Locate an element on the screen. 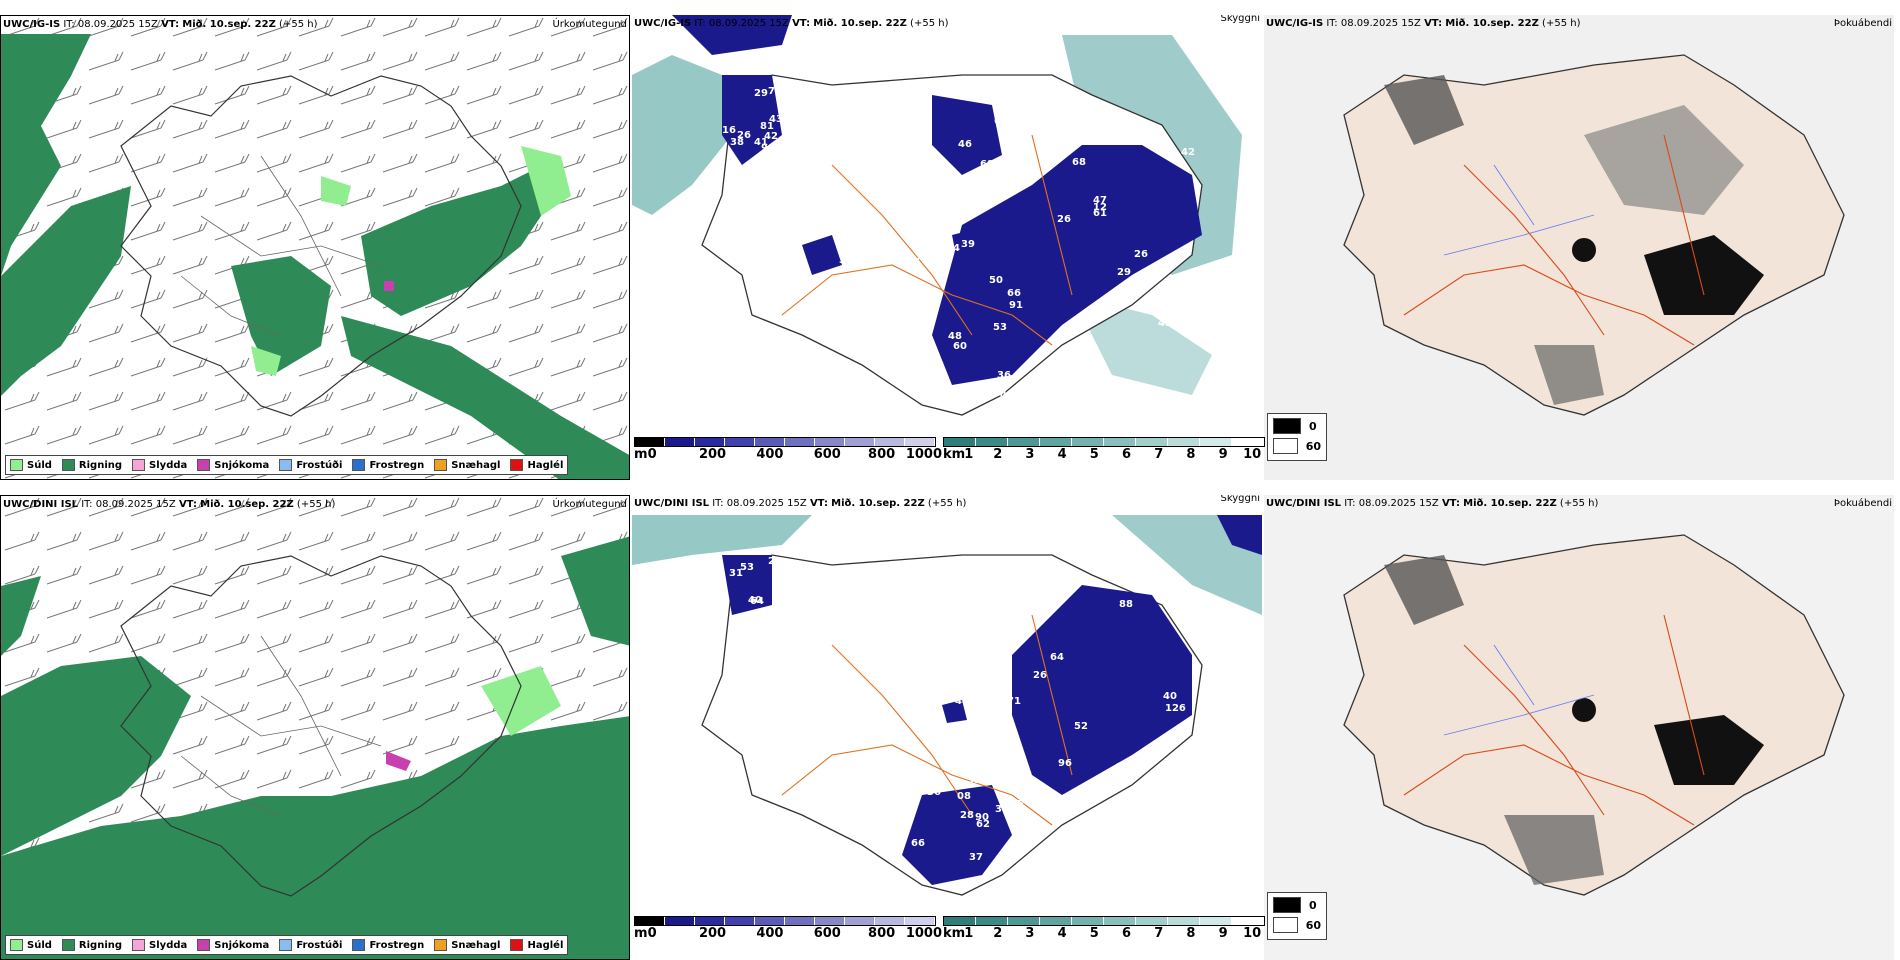  cloud-height-label: 94 is located at coordinates (898, 841).